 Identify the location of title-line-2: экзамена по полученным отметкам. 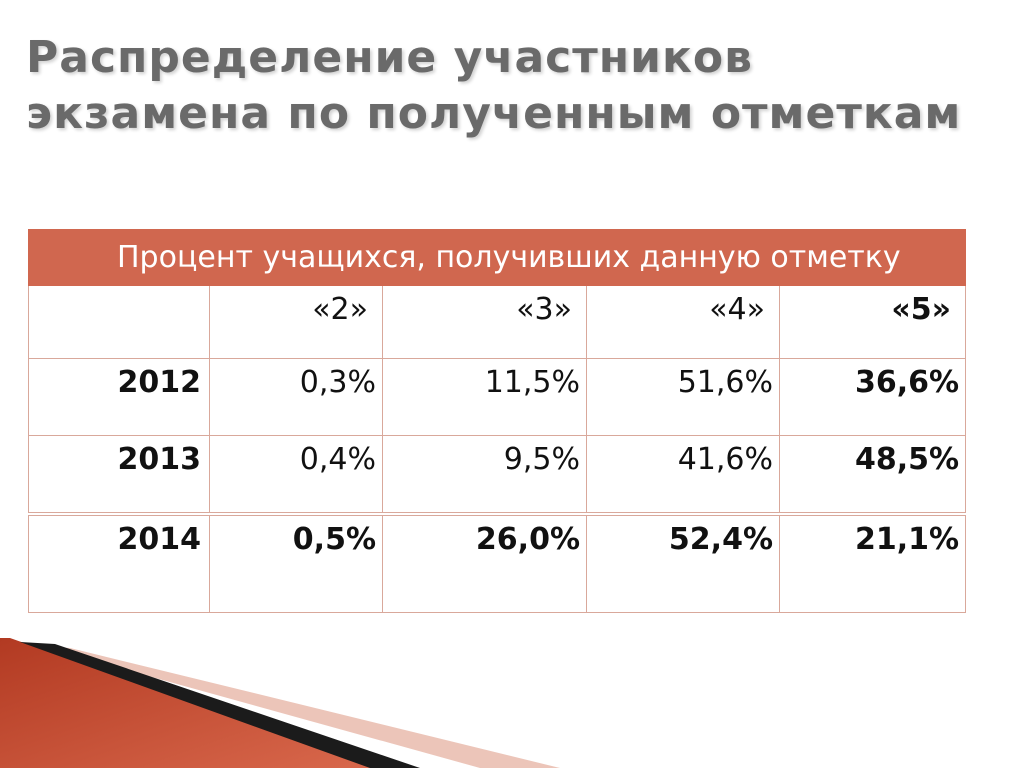
(494, 113).